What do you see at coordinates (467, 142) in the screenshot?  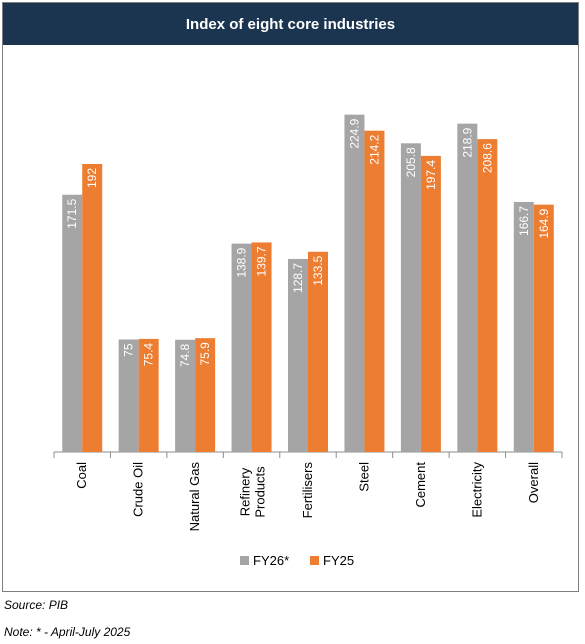 I see `data-label: 218.9` at bounding box center [467, 142].